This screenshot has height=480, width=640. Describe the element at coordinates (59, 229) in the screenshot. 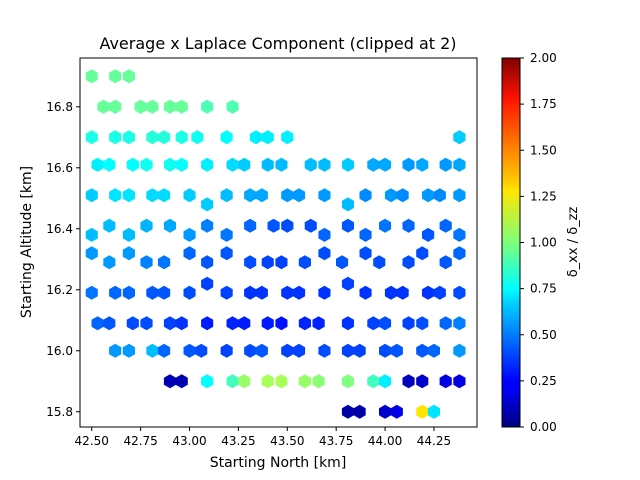

I see `y-tick-label: 16.4` at that location.